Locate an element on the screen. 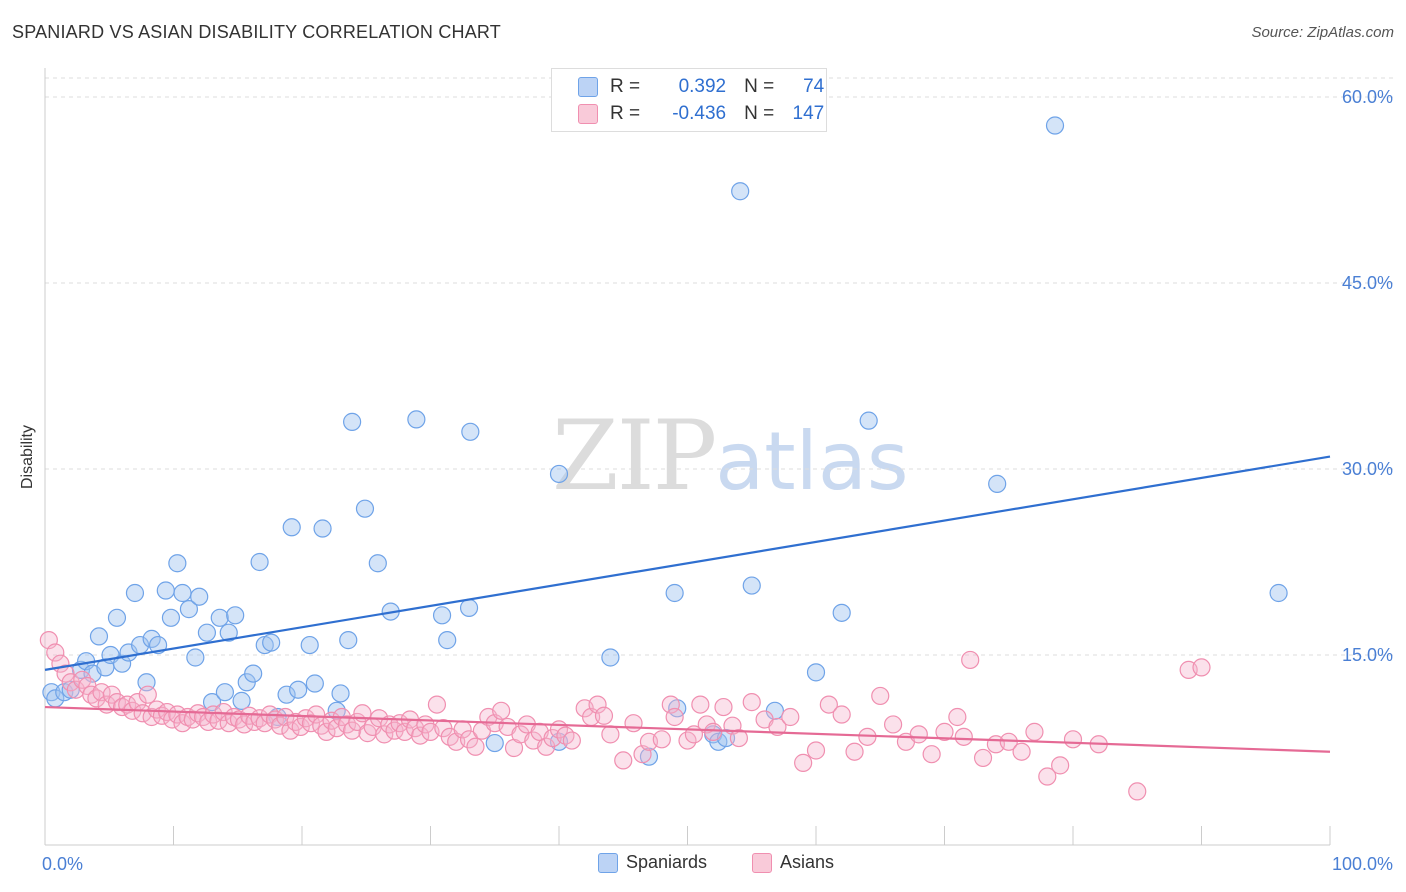 The image size is (1406, 892). spaniards-swatch is located at coordinates (588, 87).